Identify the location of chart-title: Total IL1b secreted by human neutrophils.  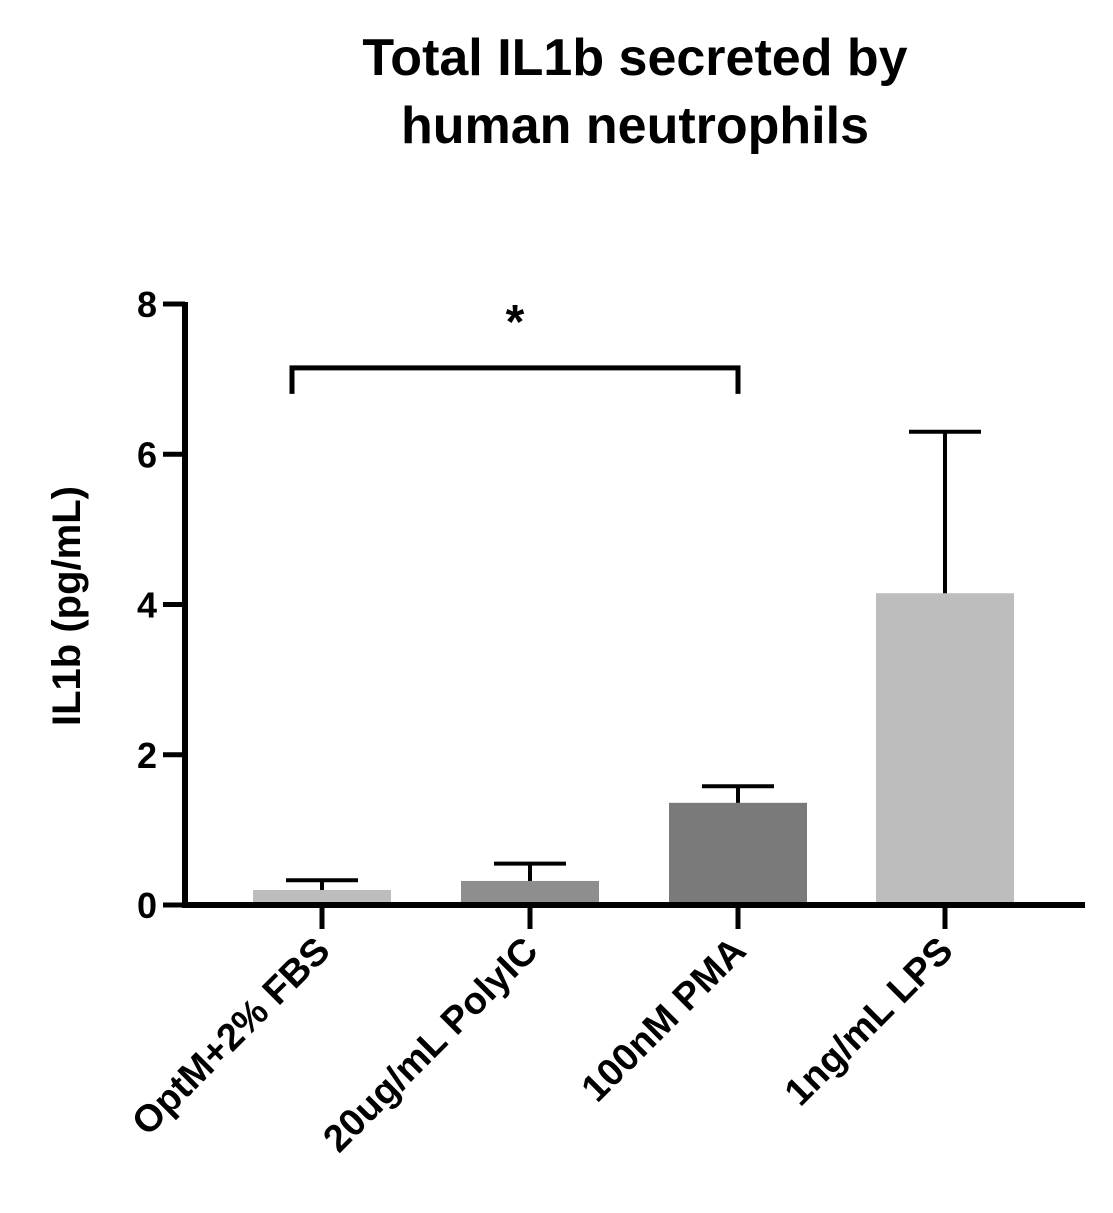
(634, 92).